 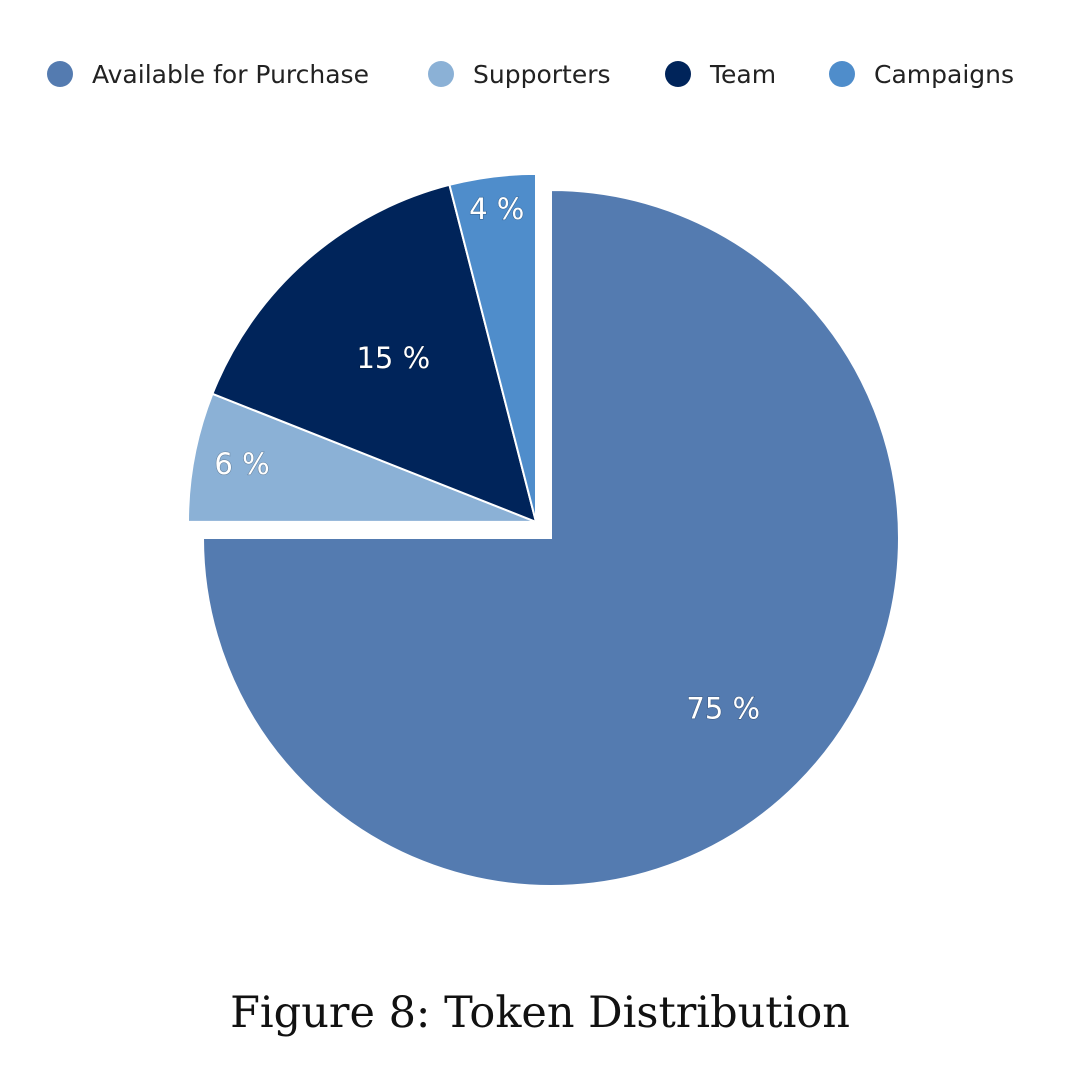 What do you see at coordinates (60, 74) in the screenshot?
I see `legend-swatch-available-for-purchase` at bounding box center [60, 74].